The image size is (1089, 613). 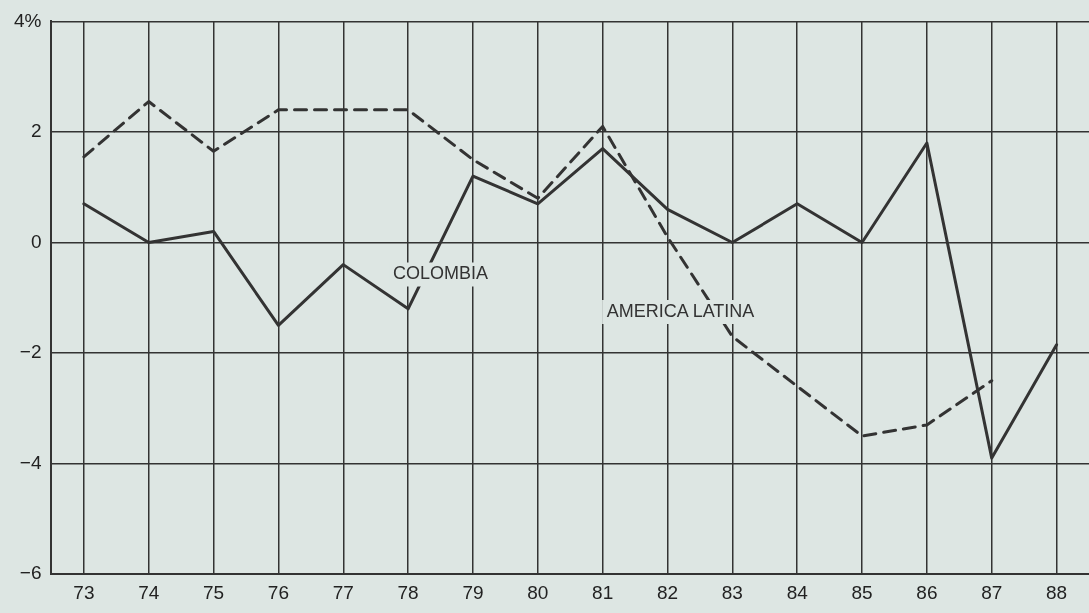 I want to click on x-tick-label: 87, so click(x=992, y=592).